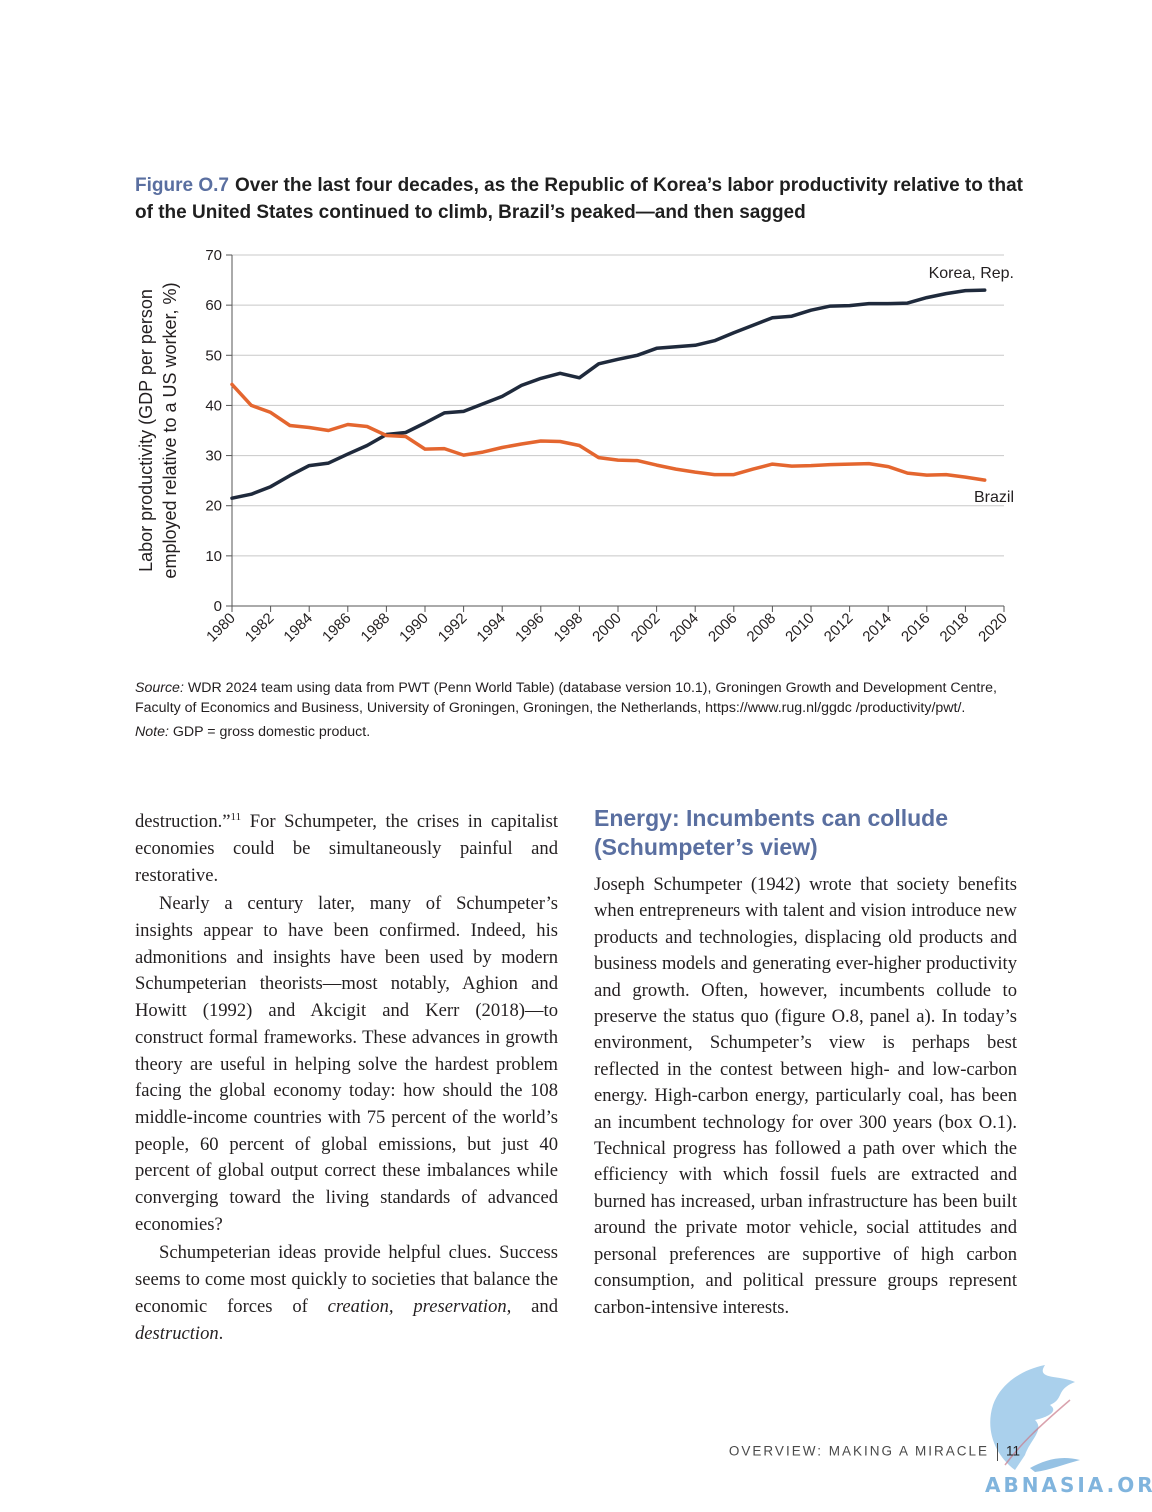 The height and width of the screenshot is (1512, 1152). Describe the element at coordinates (530, 628) in the screenshot. I see `x-tick-label: 1996` at that location.